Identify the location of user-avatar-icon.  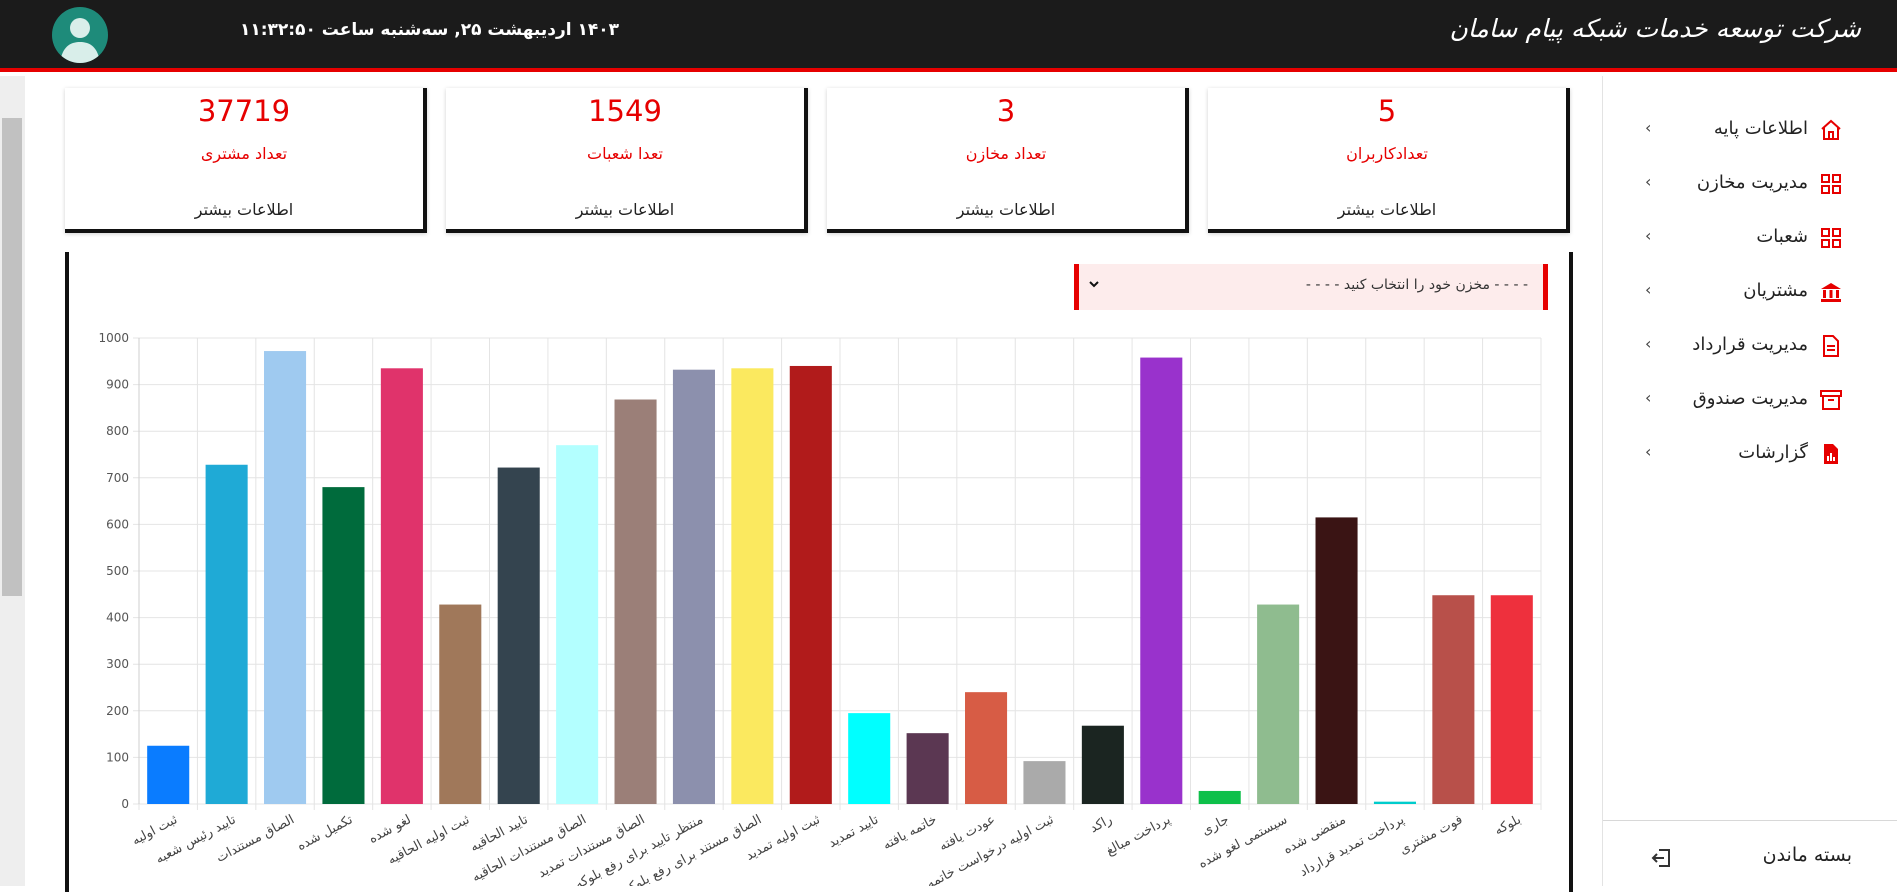
(80, 35).